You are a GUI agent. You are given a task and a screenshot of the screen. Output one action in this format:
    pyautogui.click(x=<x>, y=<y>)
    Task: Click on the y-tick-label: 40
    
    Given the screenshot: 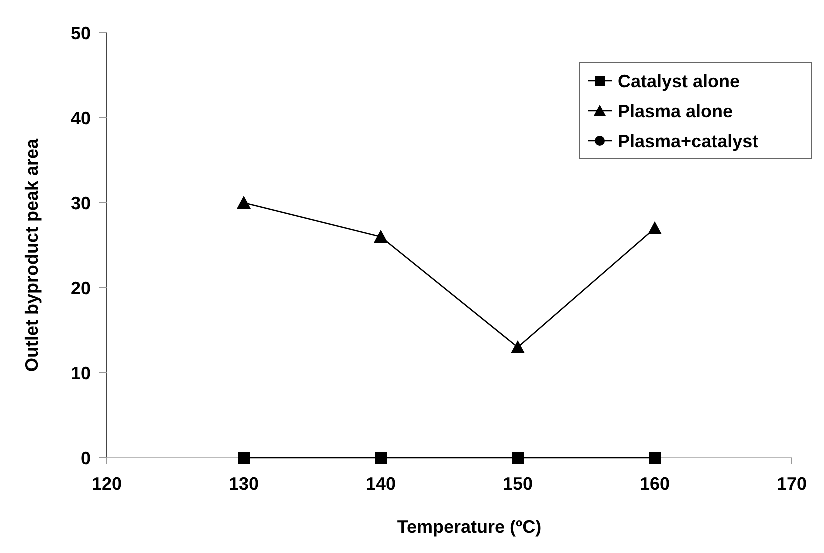 What is the action you would take?
    pyautogui.click(x=80, y=118)
    